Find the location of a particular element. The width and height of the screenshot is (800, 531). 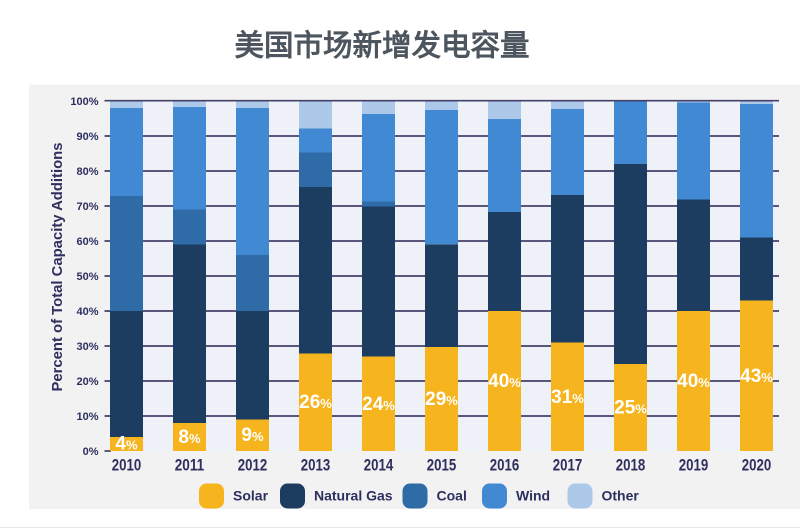

svg-text: 2017 is located at coordinates (568, 466).